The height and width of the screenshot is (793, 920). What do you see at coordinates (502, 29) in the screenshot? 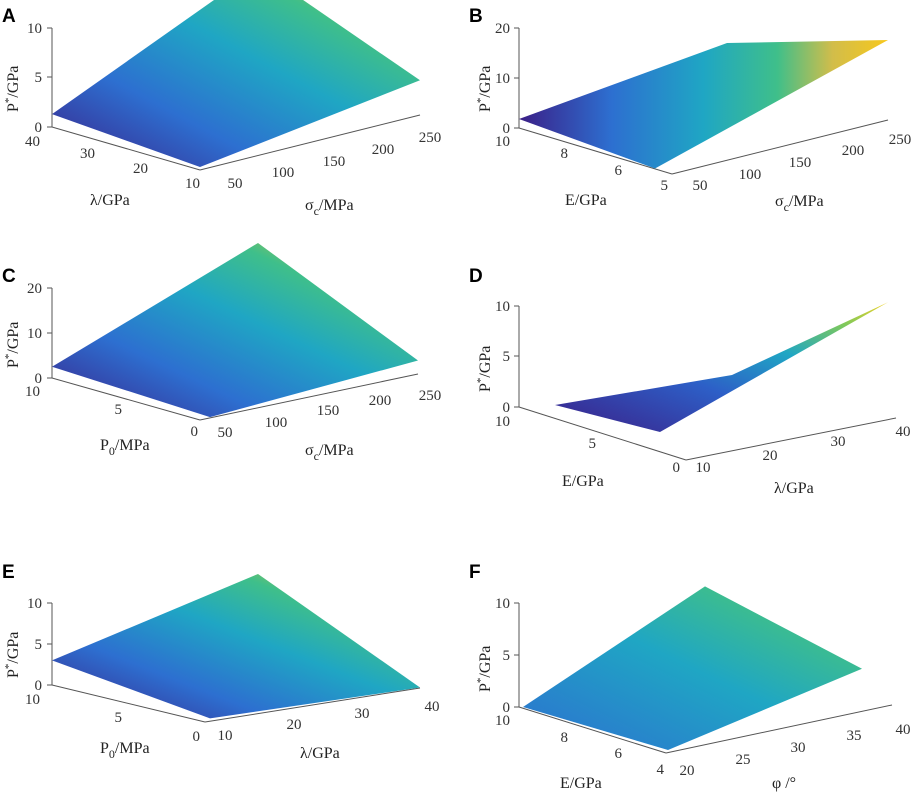
I see `z-tick-label: 20` at bounding box center [502, 29].